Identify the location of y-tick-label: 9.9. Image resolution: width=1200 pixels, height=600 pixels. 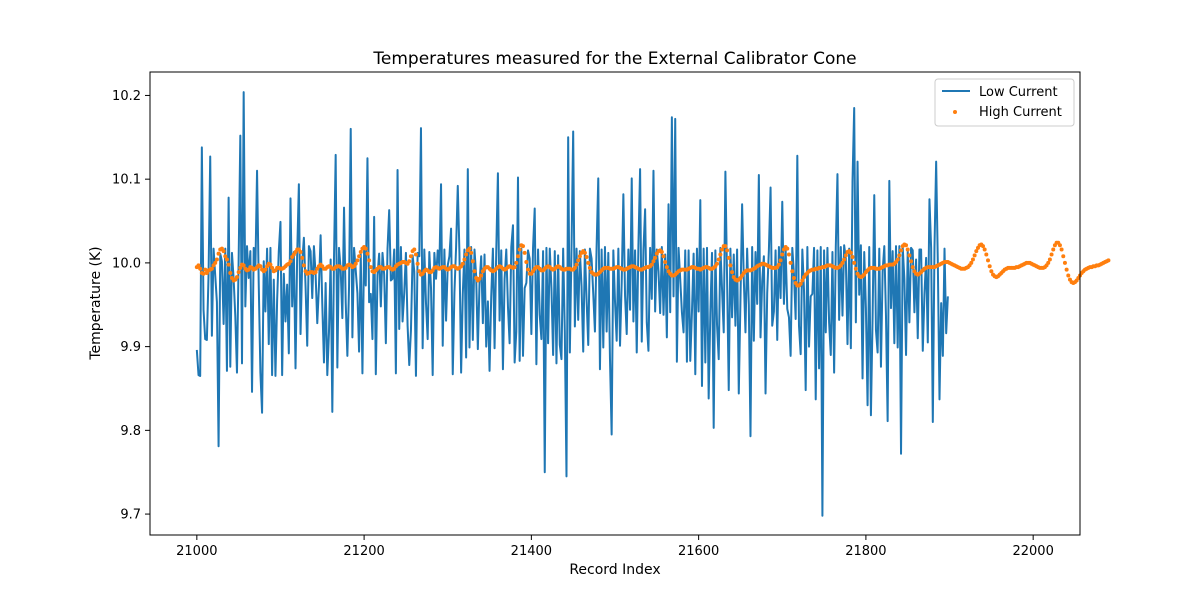
(130, 347).